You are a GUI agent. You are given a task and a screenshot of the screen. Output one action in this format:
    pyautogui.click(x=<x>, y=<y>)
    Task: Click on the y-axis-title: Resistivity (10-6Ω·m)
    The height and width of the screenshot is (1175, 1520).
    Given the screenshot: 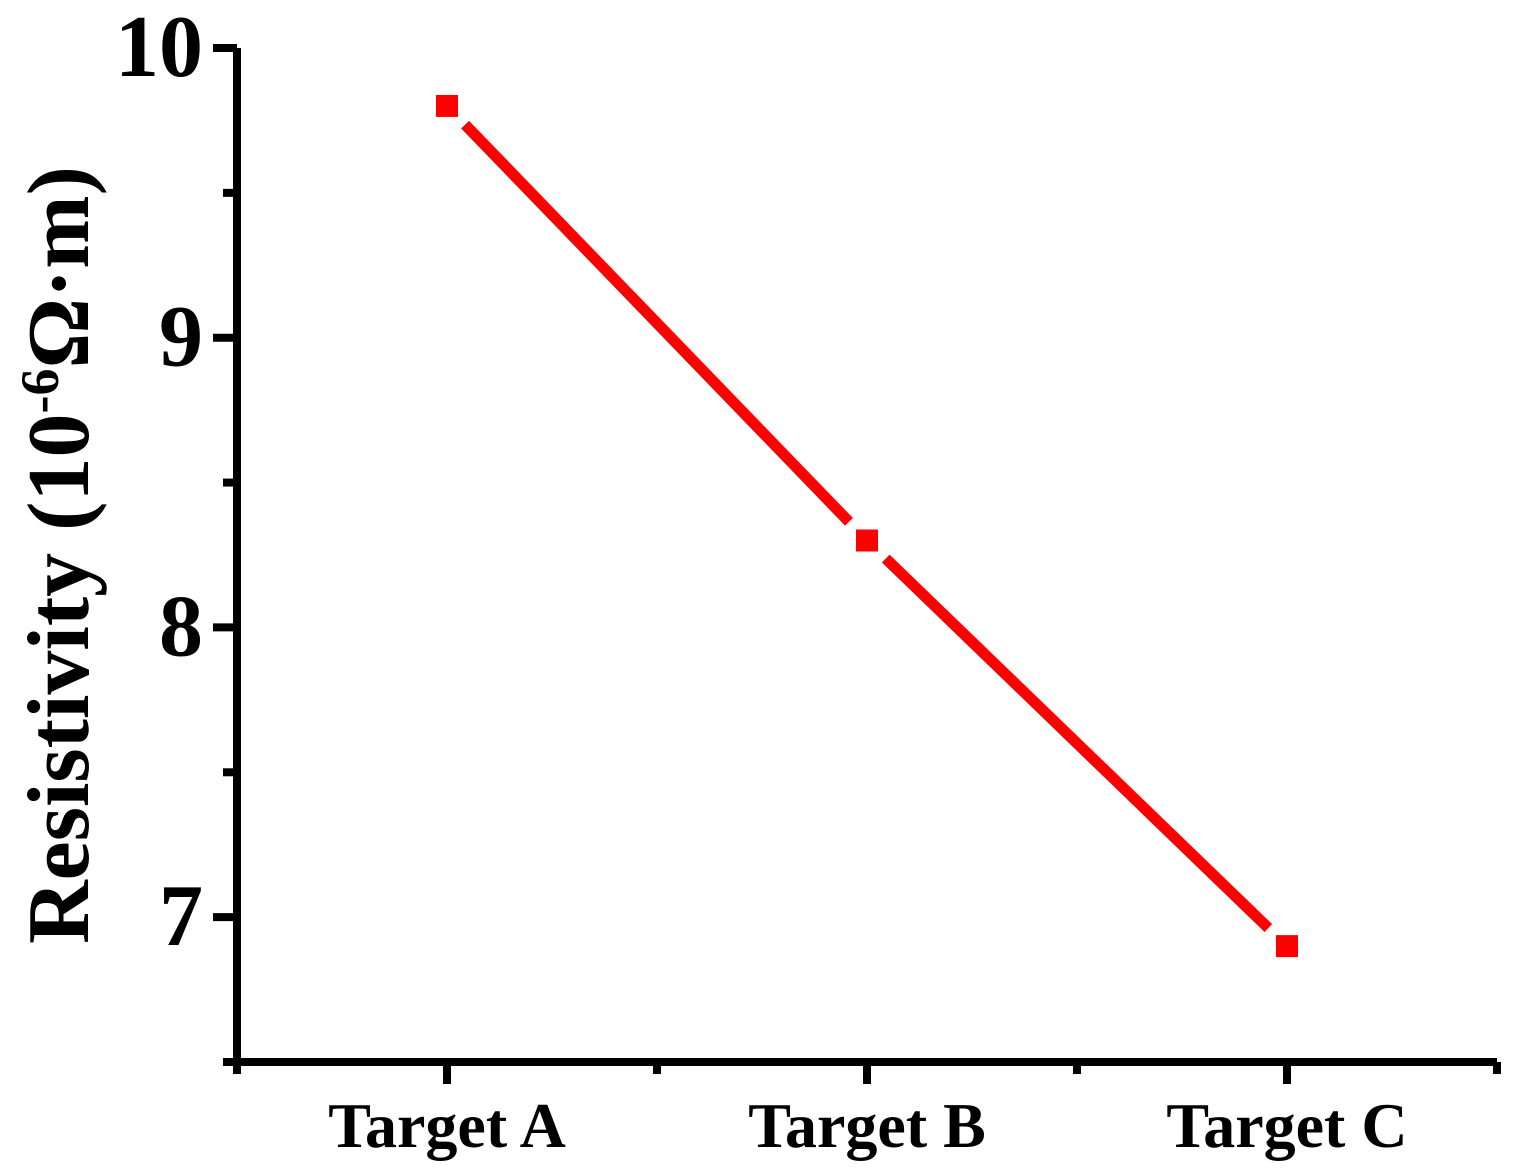 What is the action you would take?
    pyautogui.click(x=59, y=555)
    